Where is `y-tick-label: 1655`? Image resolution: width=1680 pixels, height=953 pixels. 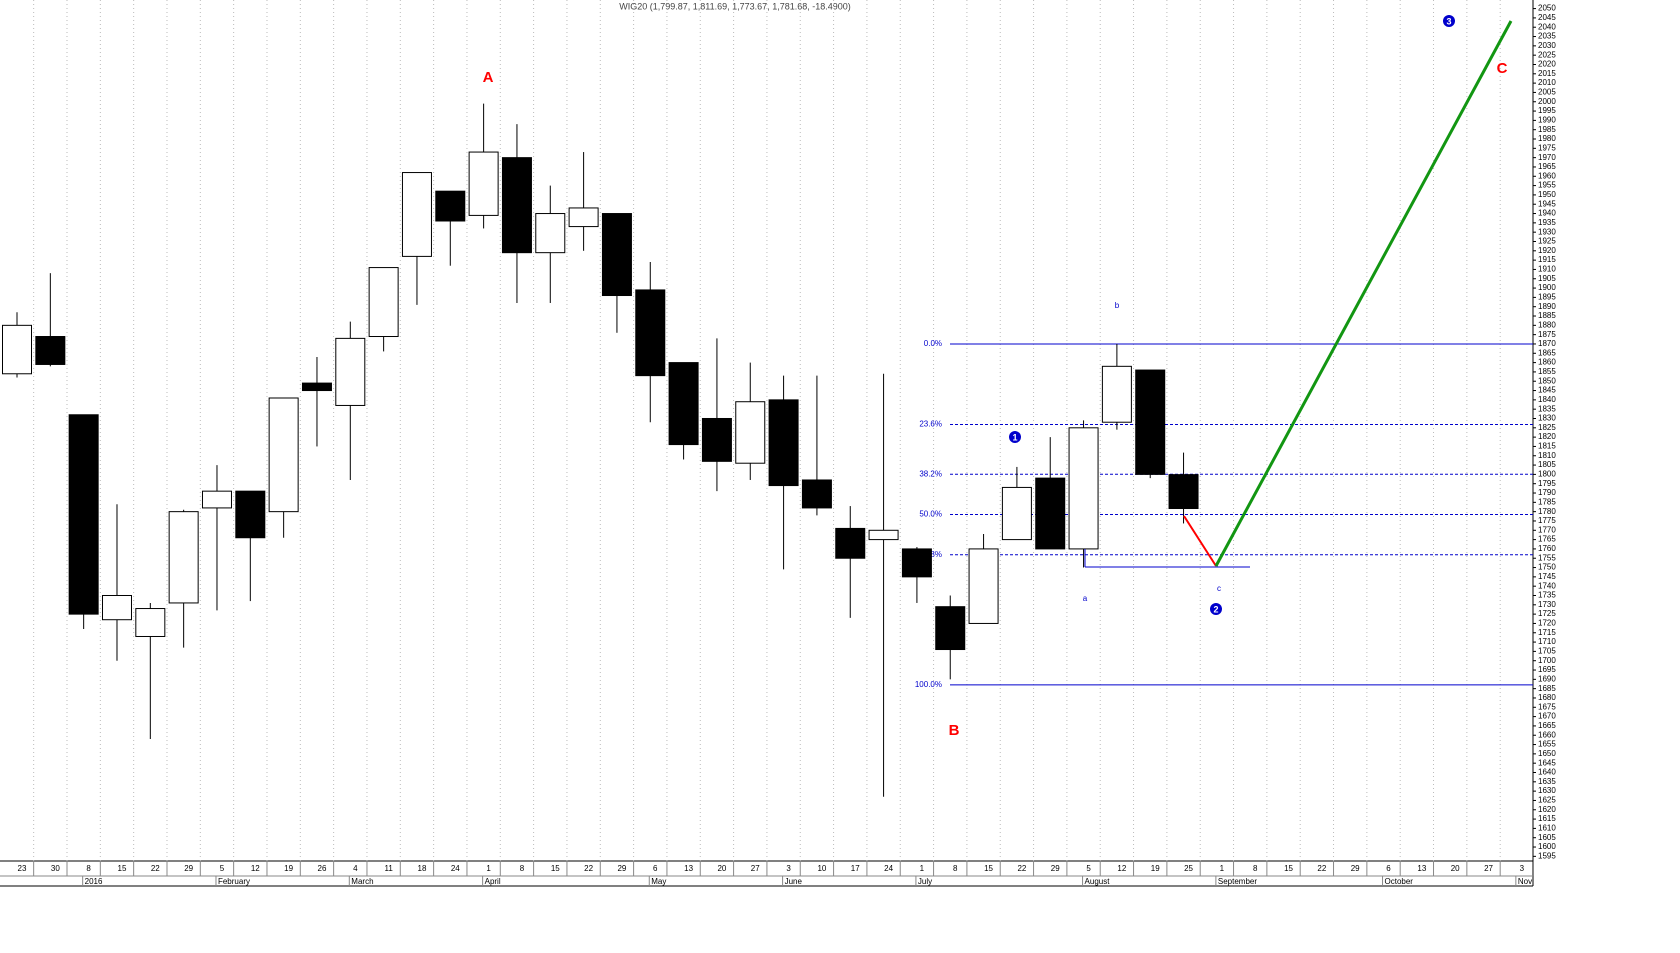 y-tick-label: 1655 is located at coordinates (1547, 744).